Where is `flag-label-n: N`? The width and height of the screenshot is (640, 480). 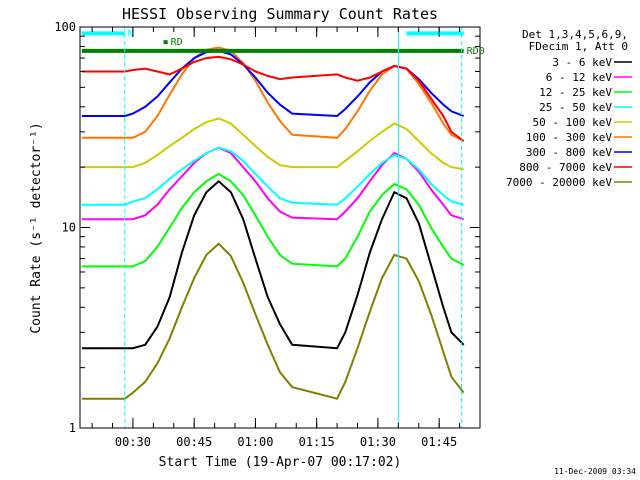 flag-label-n: N is located at coordinates (131, 33).